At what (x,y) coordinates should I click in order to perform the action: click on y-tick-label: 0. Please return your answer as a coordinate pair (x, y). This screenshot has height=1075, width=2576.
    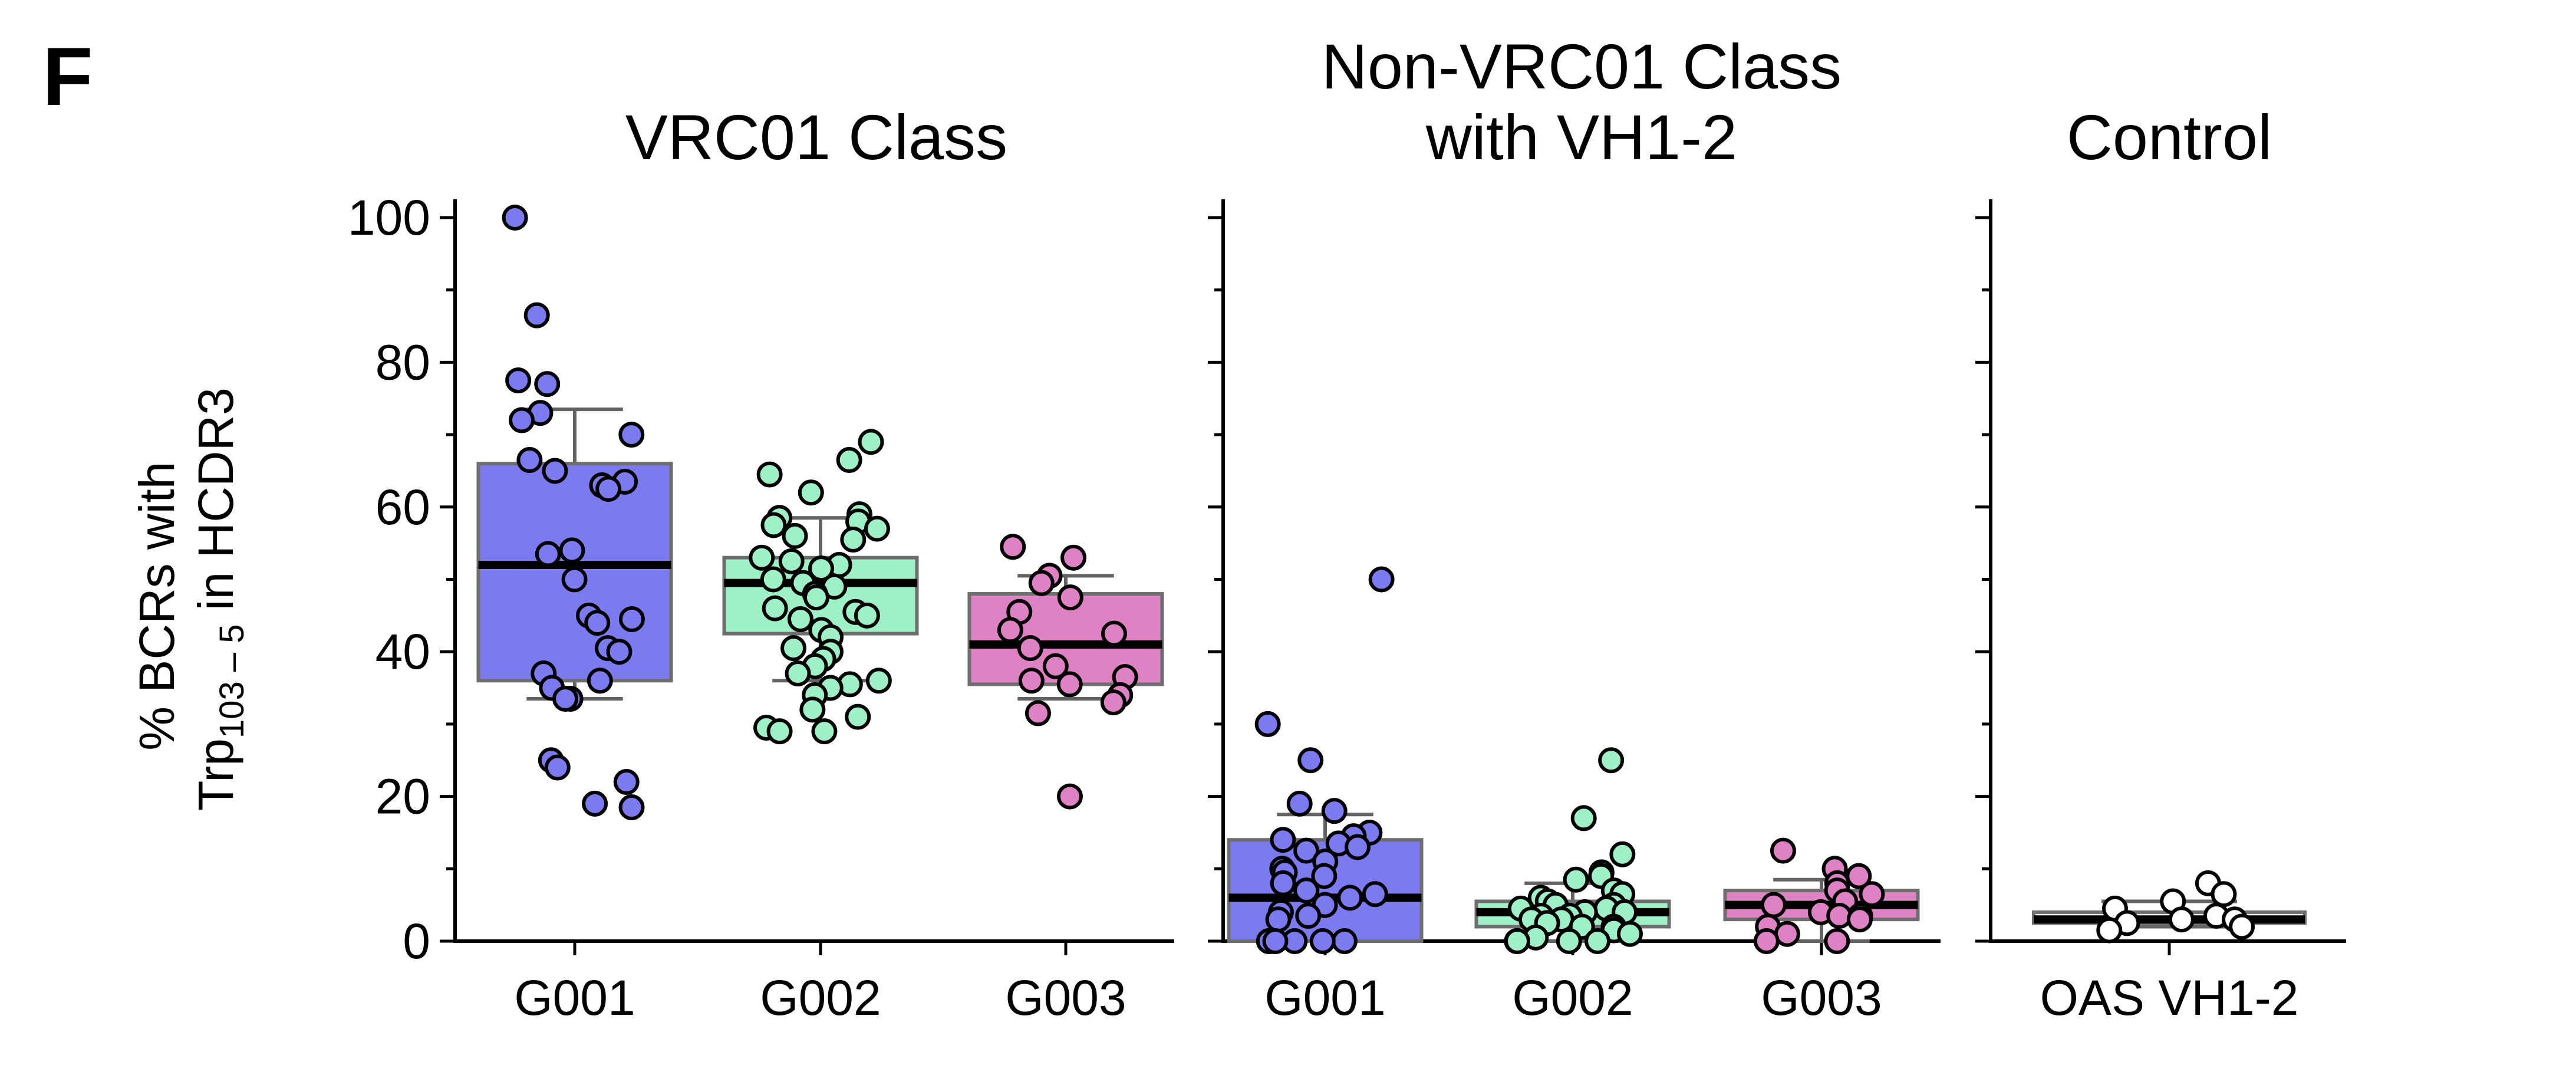
    Looking at the image, I should click on (416, 941).